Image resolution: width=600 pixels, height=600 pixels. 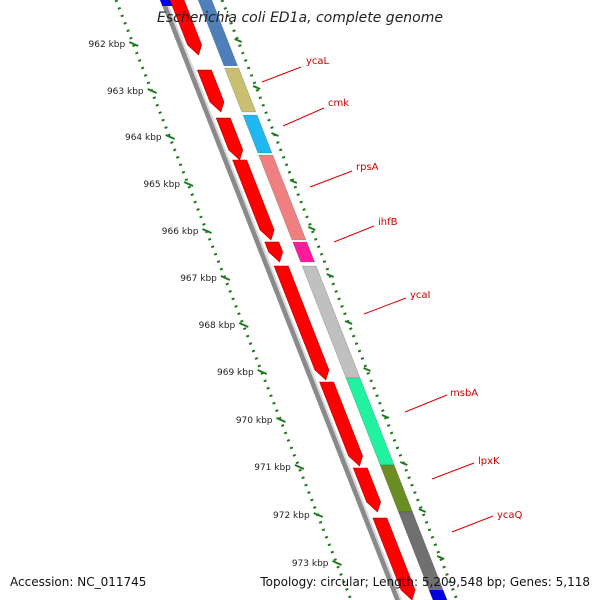 I want to click on leader-line-ycaI, so click(x=385, y=306).